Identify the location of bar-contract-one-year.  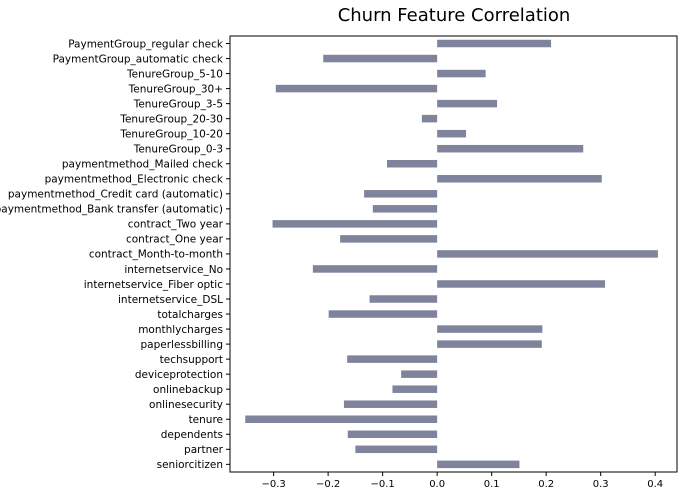
(389, 239).